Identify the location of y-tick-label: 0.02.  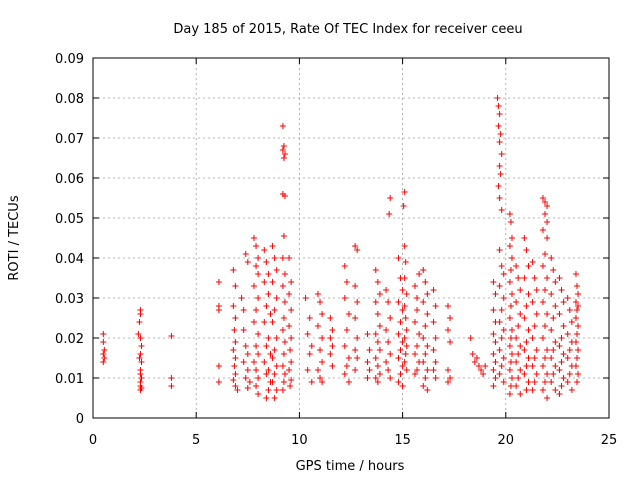
(69, 339).